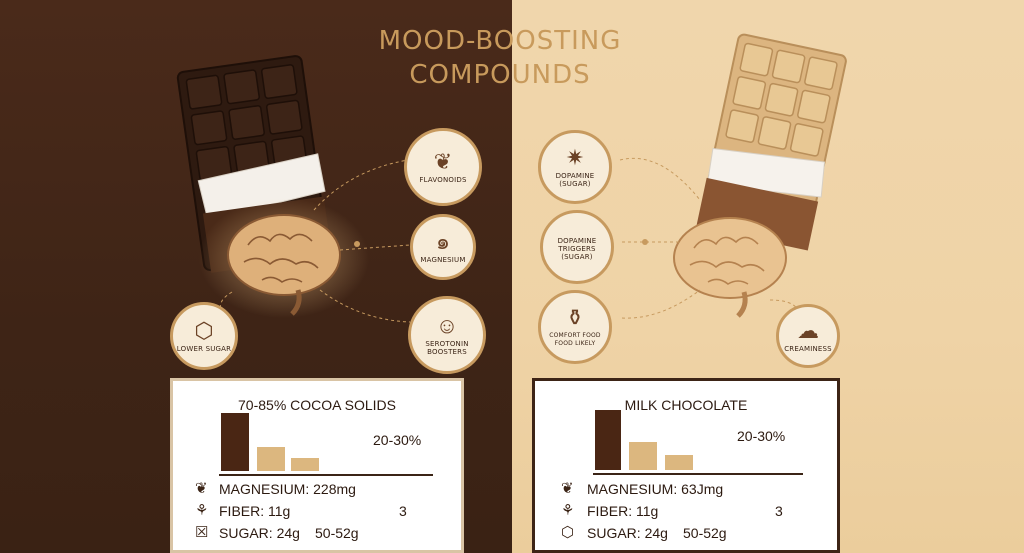  Describe the element at coordinates (655, 489) in the screenshot. I see `nutrient-magnesium: MAGNESIUM: 63Jmg` at that location.